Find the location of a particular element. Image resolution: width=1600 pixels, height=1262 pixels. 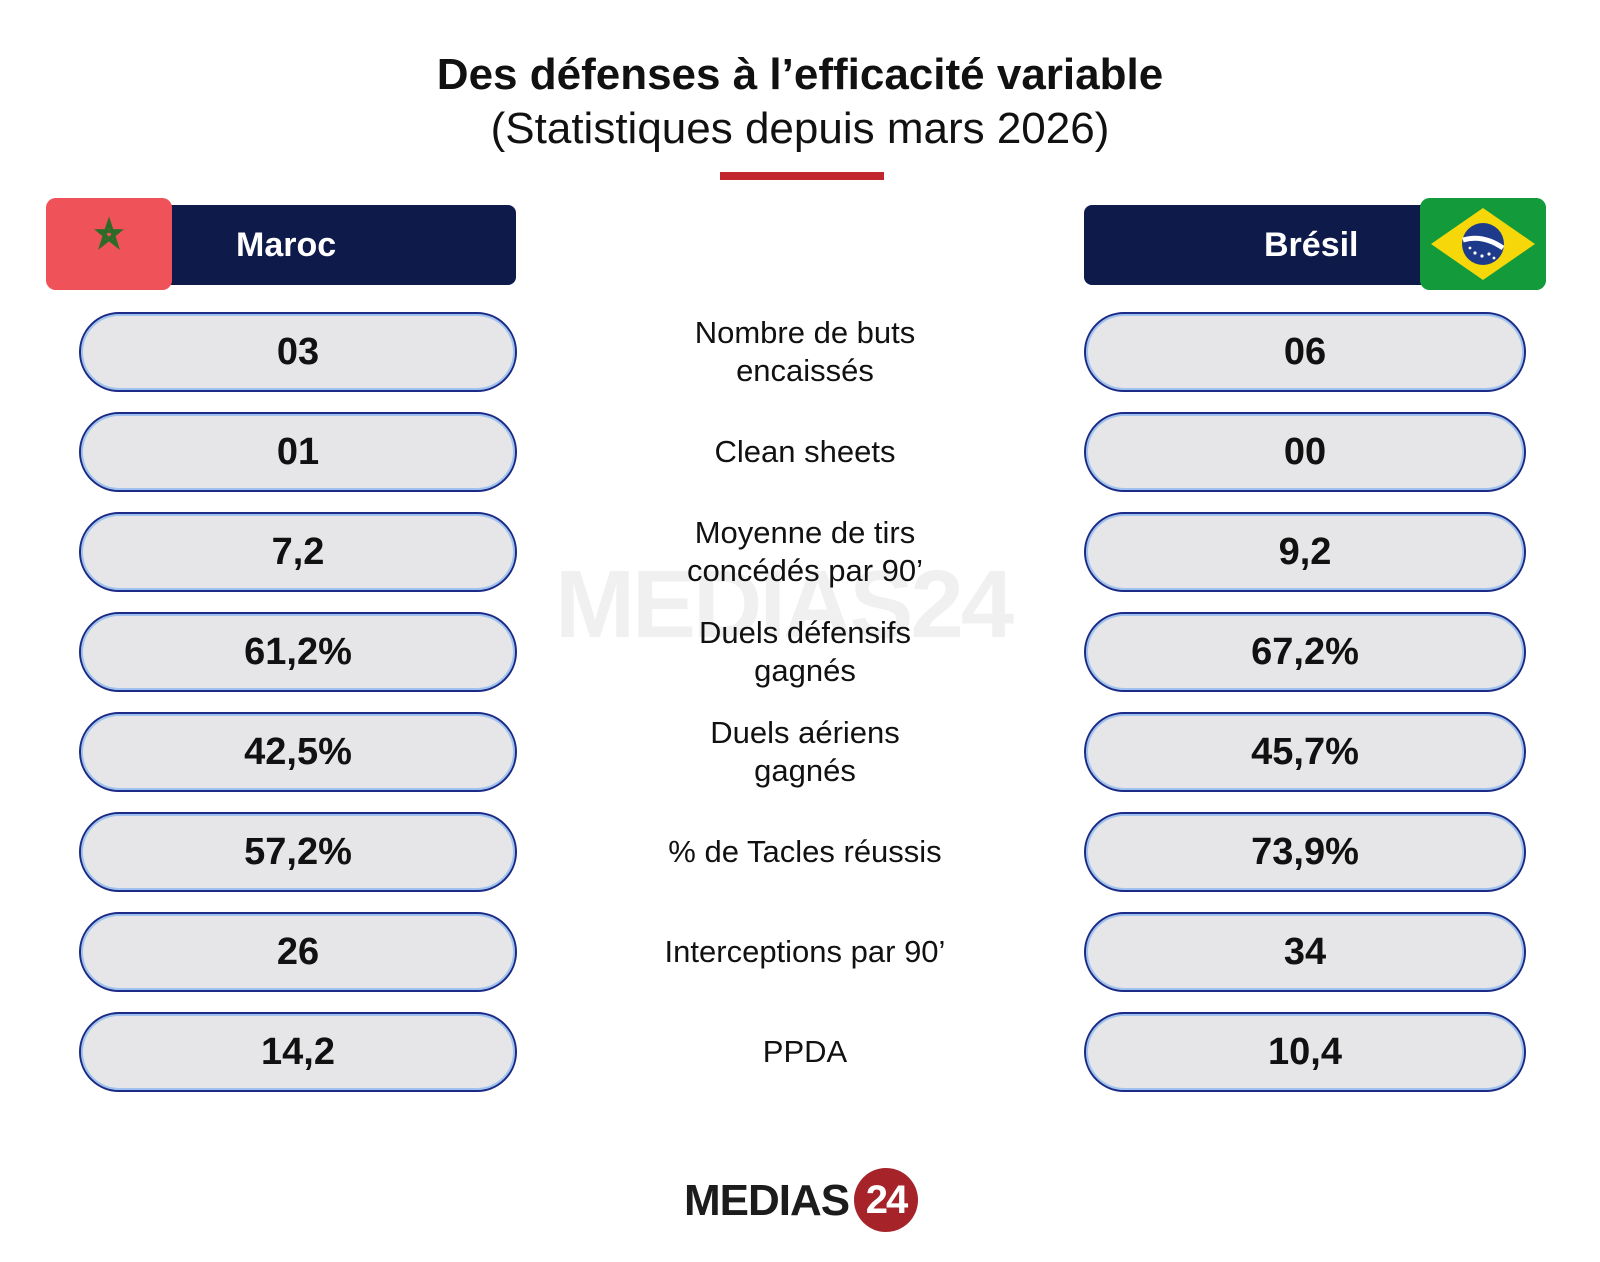

stat-row: 14,2 PPDA 10,4 is located at coordinates (800, 1052).